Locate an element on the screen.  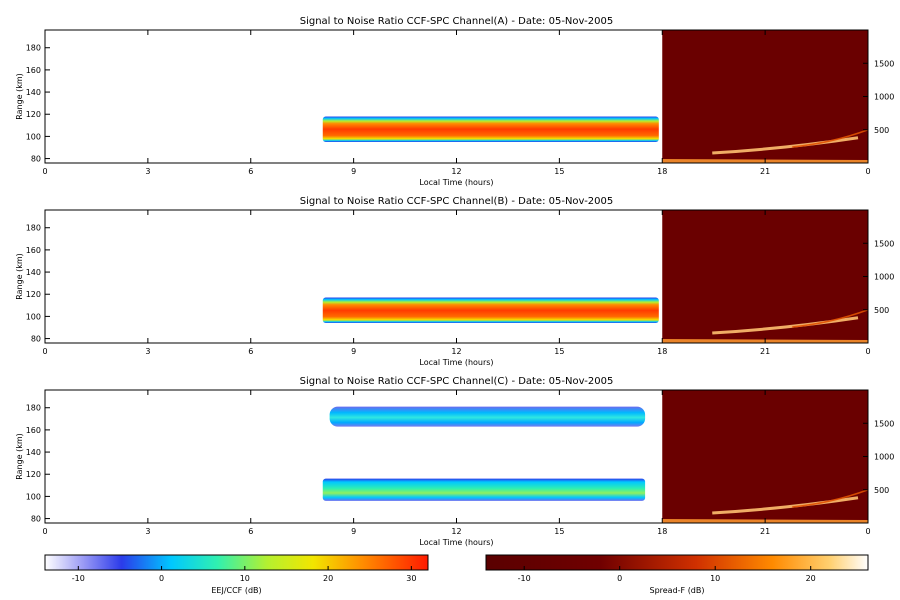
colorbar-label: Spread-F (dB) is located at coordinates (676, 590).